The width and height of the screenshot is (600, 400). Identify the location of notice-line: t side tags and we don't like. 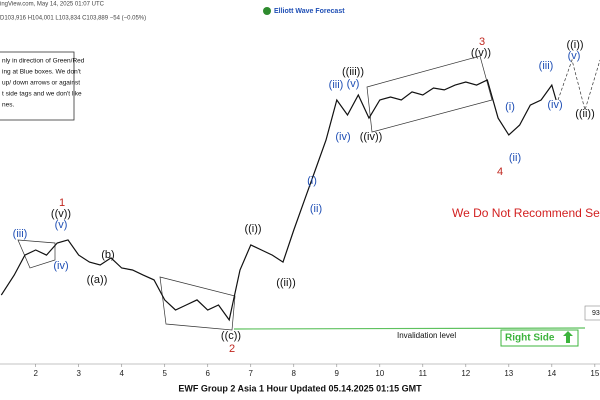
(42, 94).